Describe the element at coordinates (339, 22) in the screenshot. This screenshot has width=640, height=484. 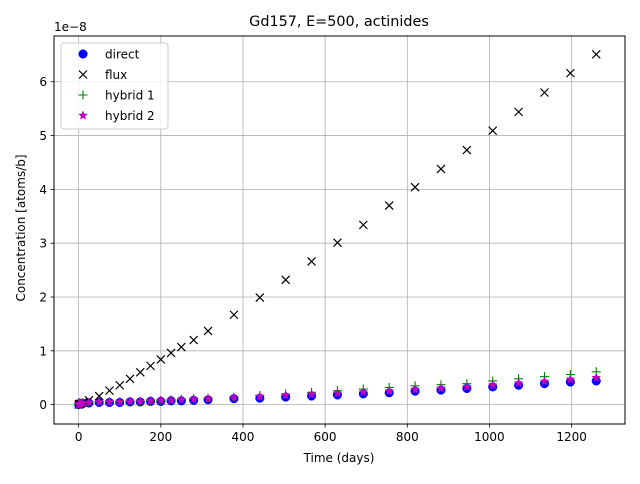
I see `chart-title: Gd157, E=500, actinides` at that location.